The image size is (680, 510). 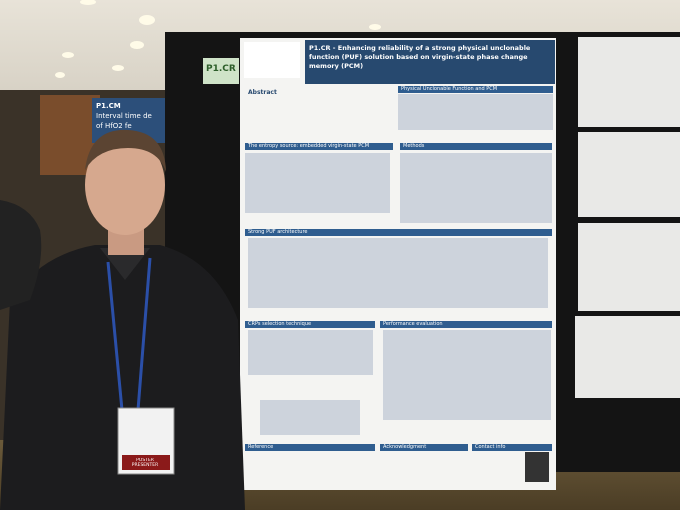 I want to click on section-heading: CRPs selection technique, so click(x=310, y=324).